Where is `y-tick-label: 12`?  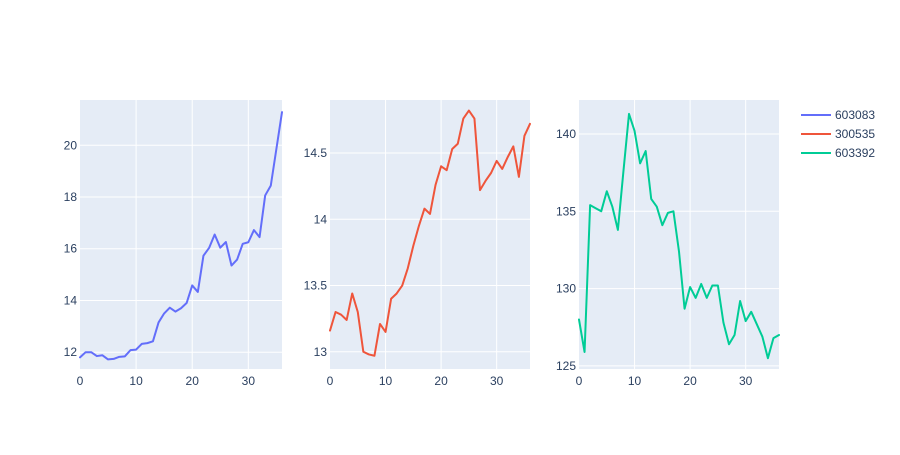 y-tick-label: 12 is located at coordinates (71, 352).